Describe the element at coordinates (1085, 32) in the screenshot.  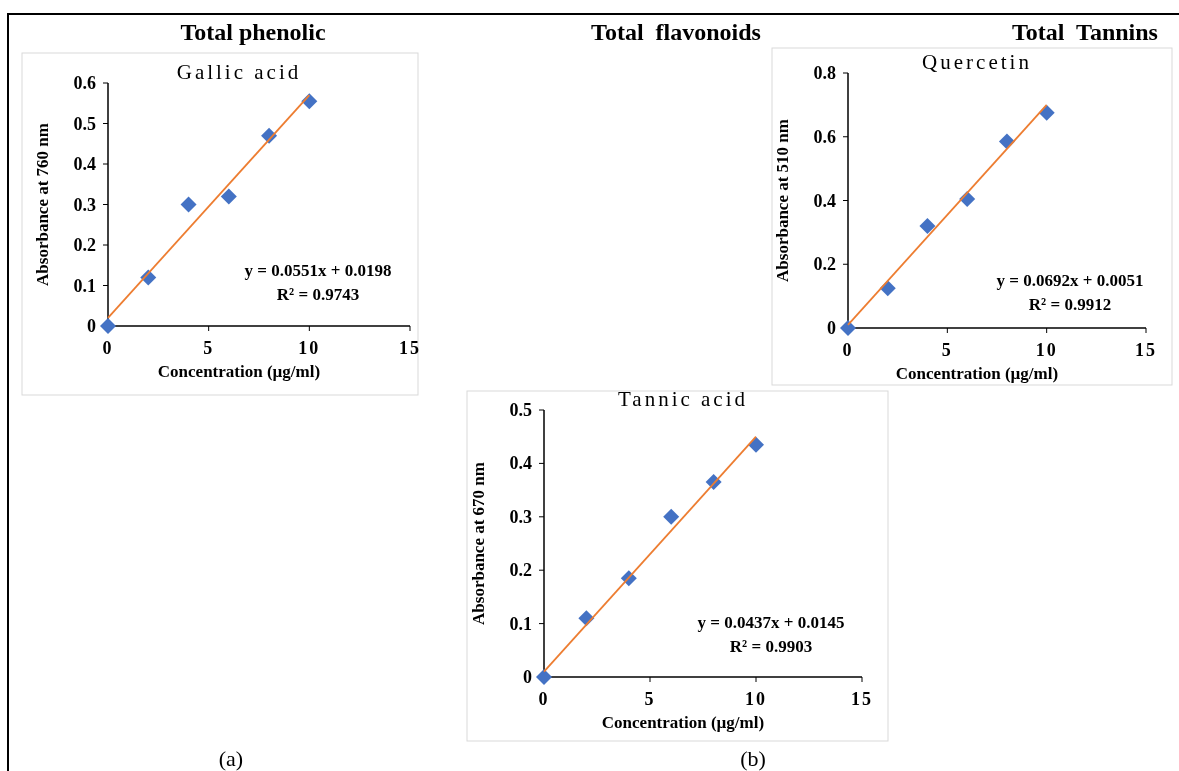
I see `text: Total Tannins` at that location.